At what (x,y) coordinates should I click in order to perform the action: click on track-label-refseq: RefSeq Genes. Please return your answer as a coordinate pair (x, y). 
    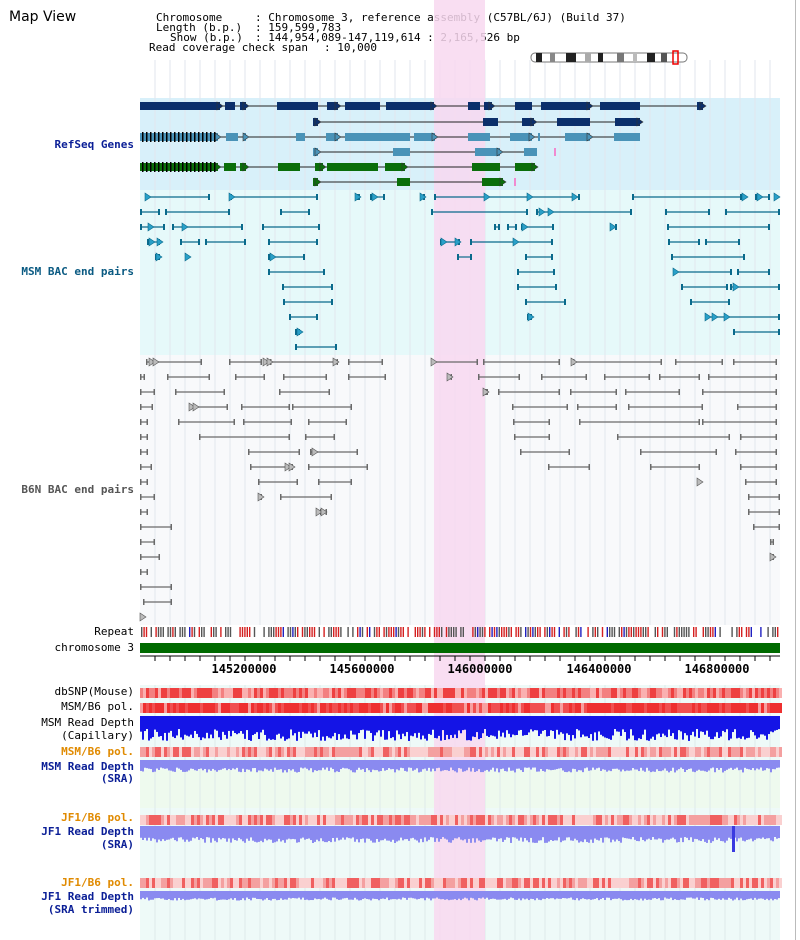
    Looking at the image, I should click on (94, 144).